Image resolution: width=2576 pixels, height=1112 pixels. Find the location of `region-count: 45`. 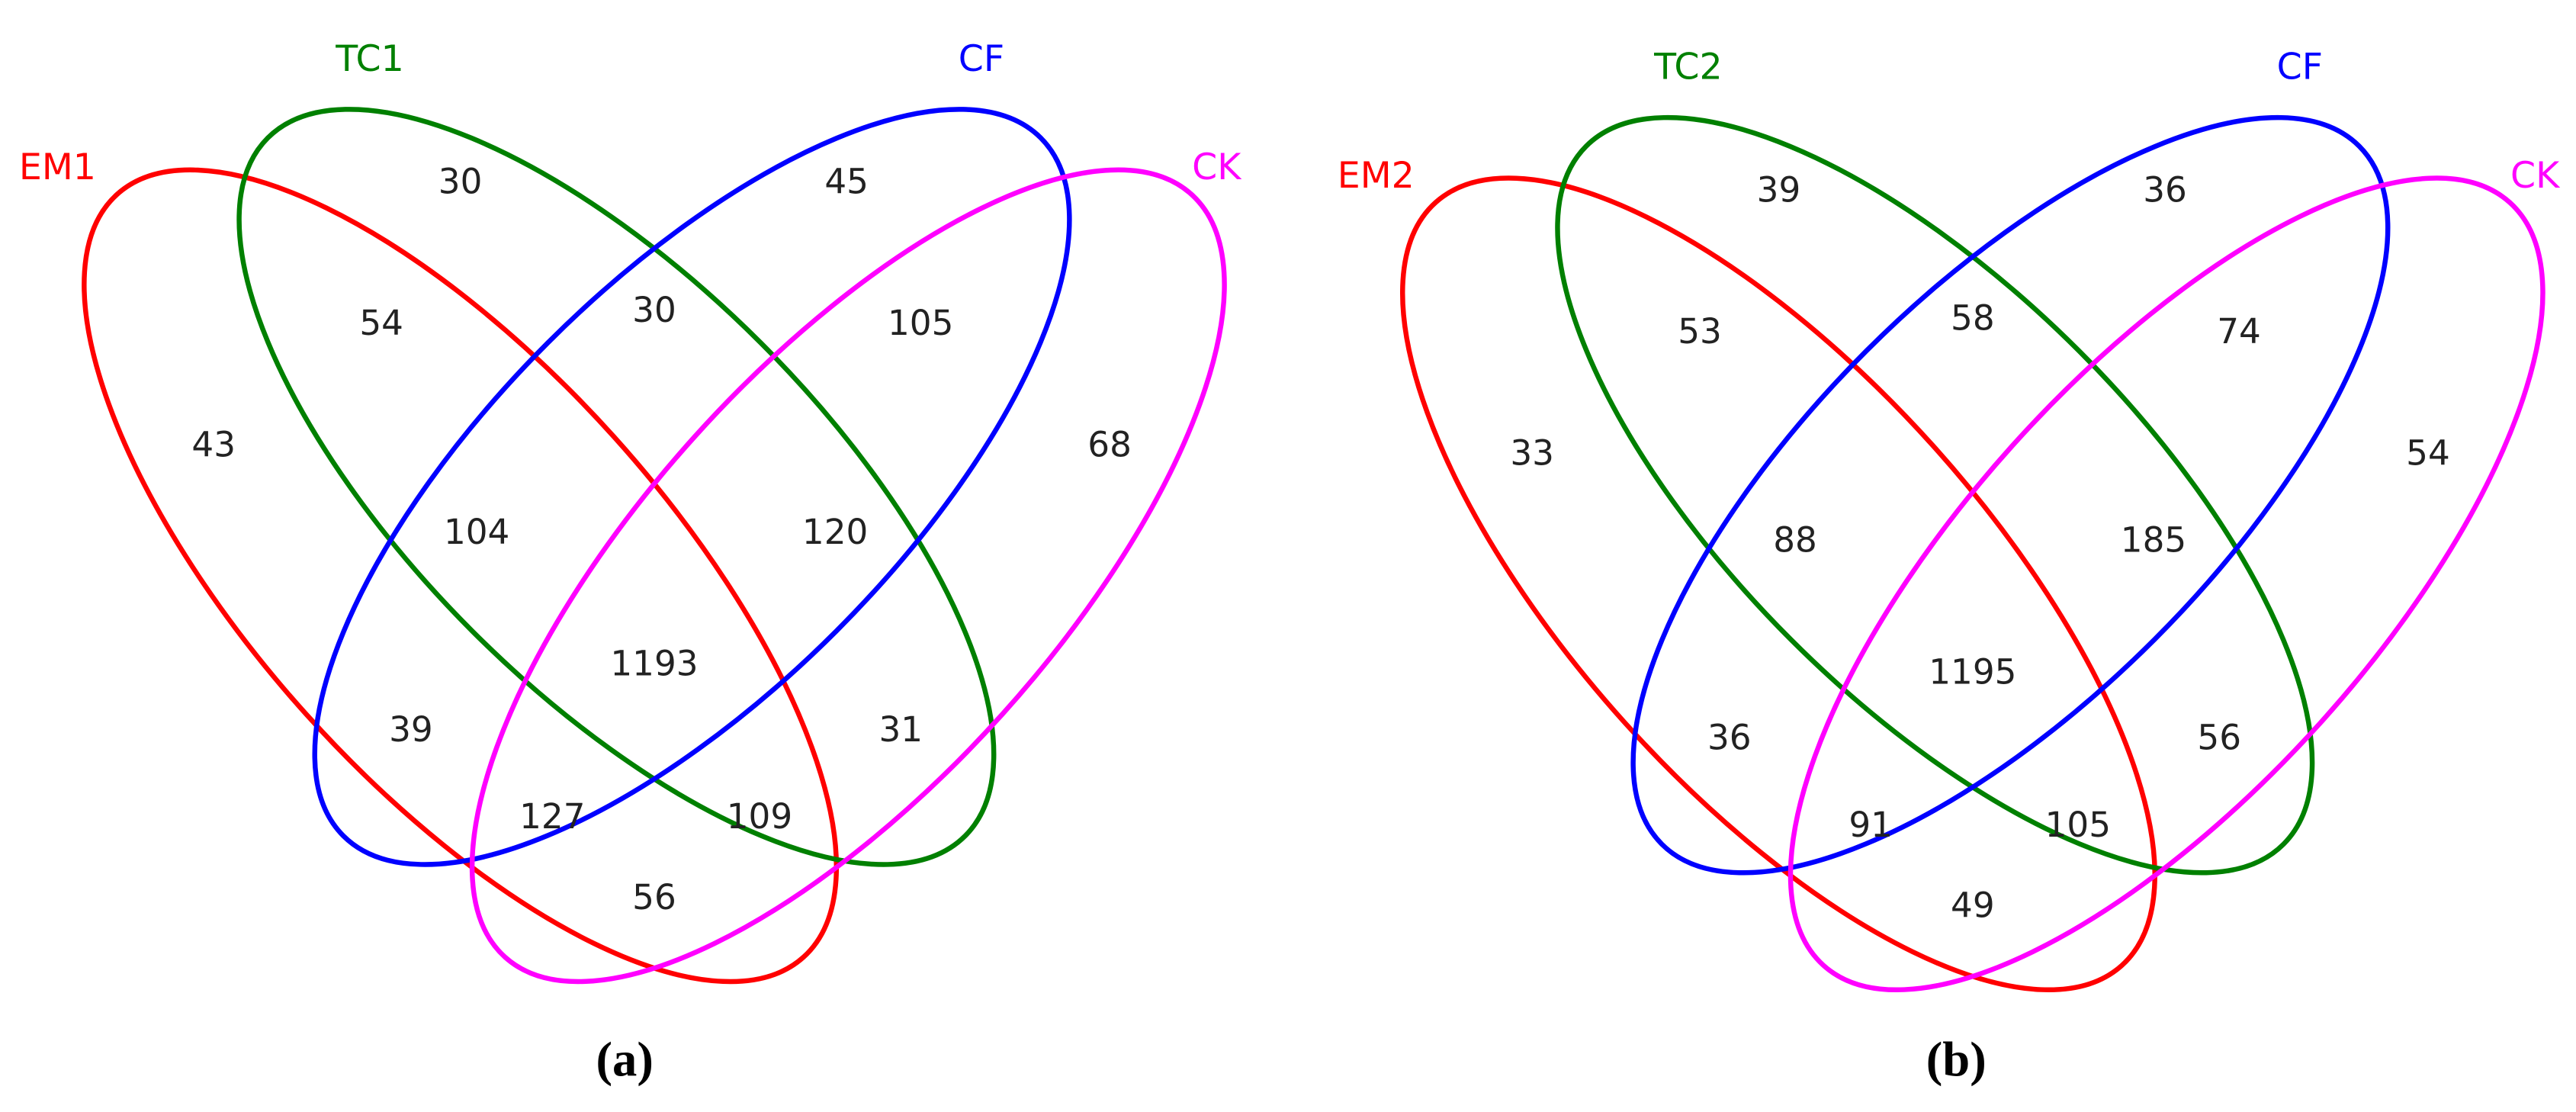

region-count: 45 is located at coordinates (846, 182).